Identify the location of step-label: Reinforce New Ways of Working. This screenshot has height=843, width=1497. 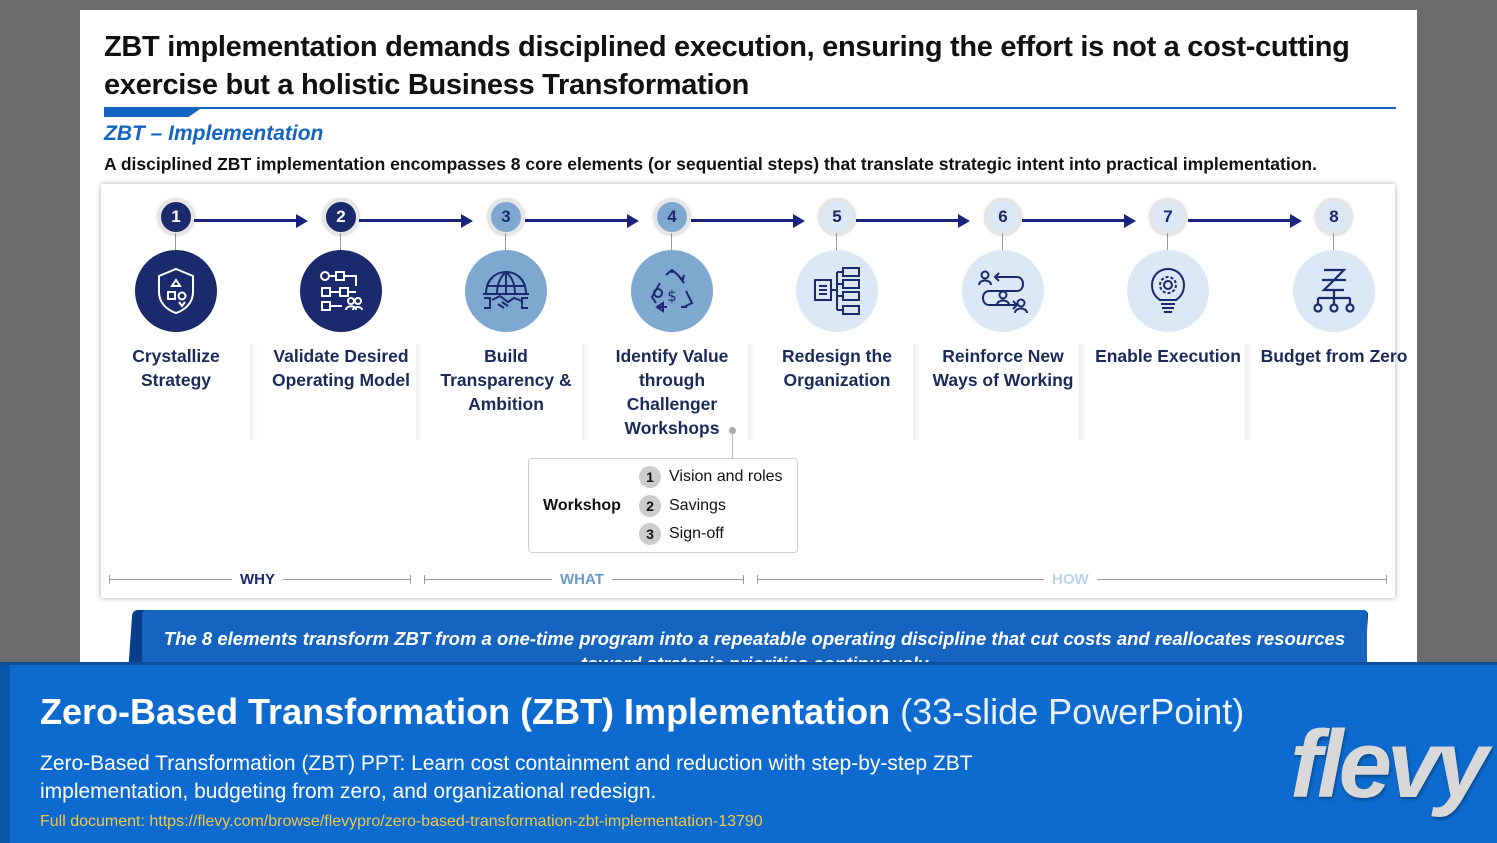
(1003, 368).